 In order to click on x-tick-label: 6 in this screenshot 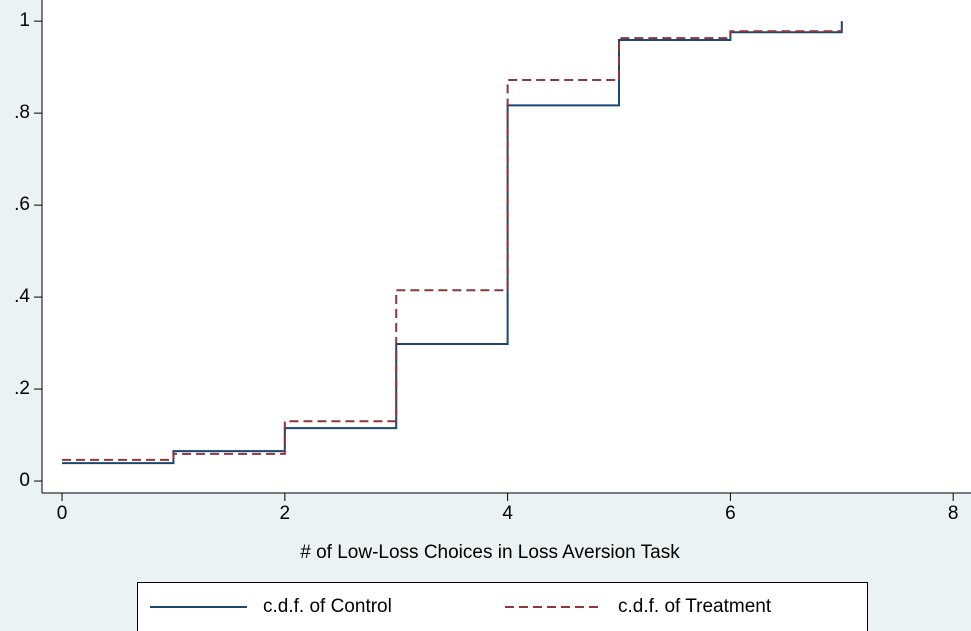, I will do `click(730, 513)`.